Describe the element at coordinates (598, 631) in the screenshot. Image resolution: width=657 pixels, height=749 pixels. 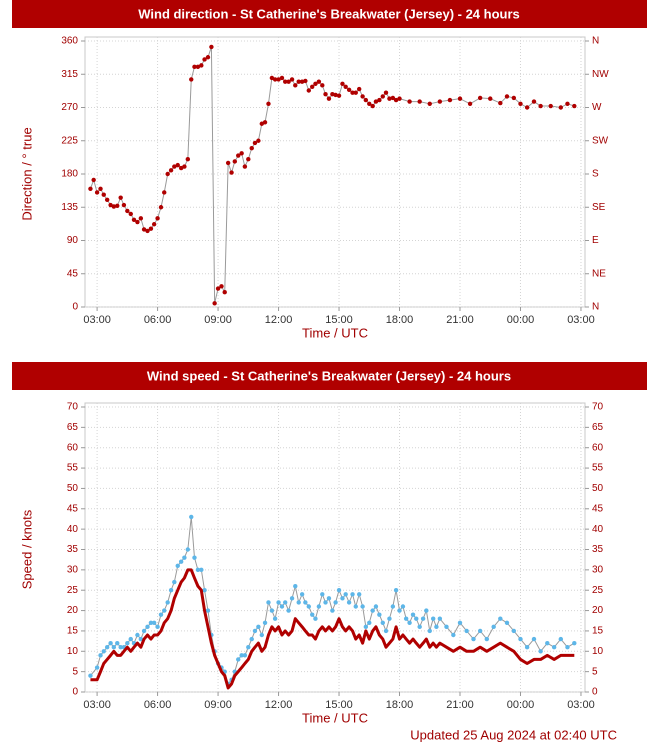
I see `y2-tick-label: 15` at that location.